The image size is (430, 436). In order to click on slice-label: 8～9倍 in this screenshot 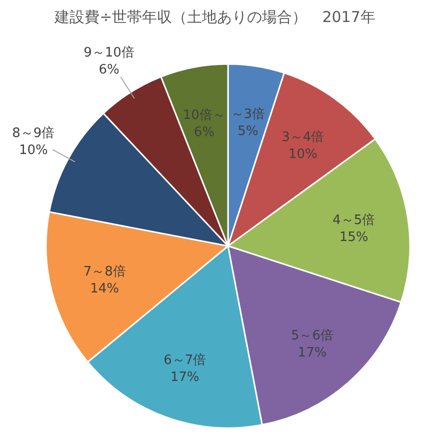, I will do `click(33, 134)`.